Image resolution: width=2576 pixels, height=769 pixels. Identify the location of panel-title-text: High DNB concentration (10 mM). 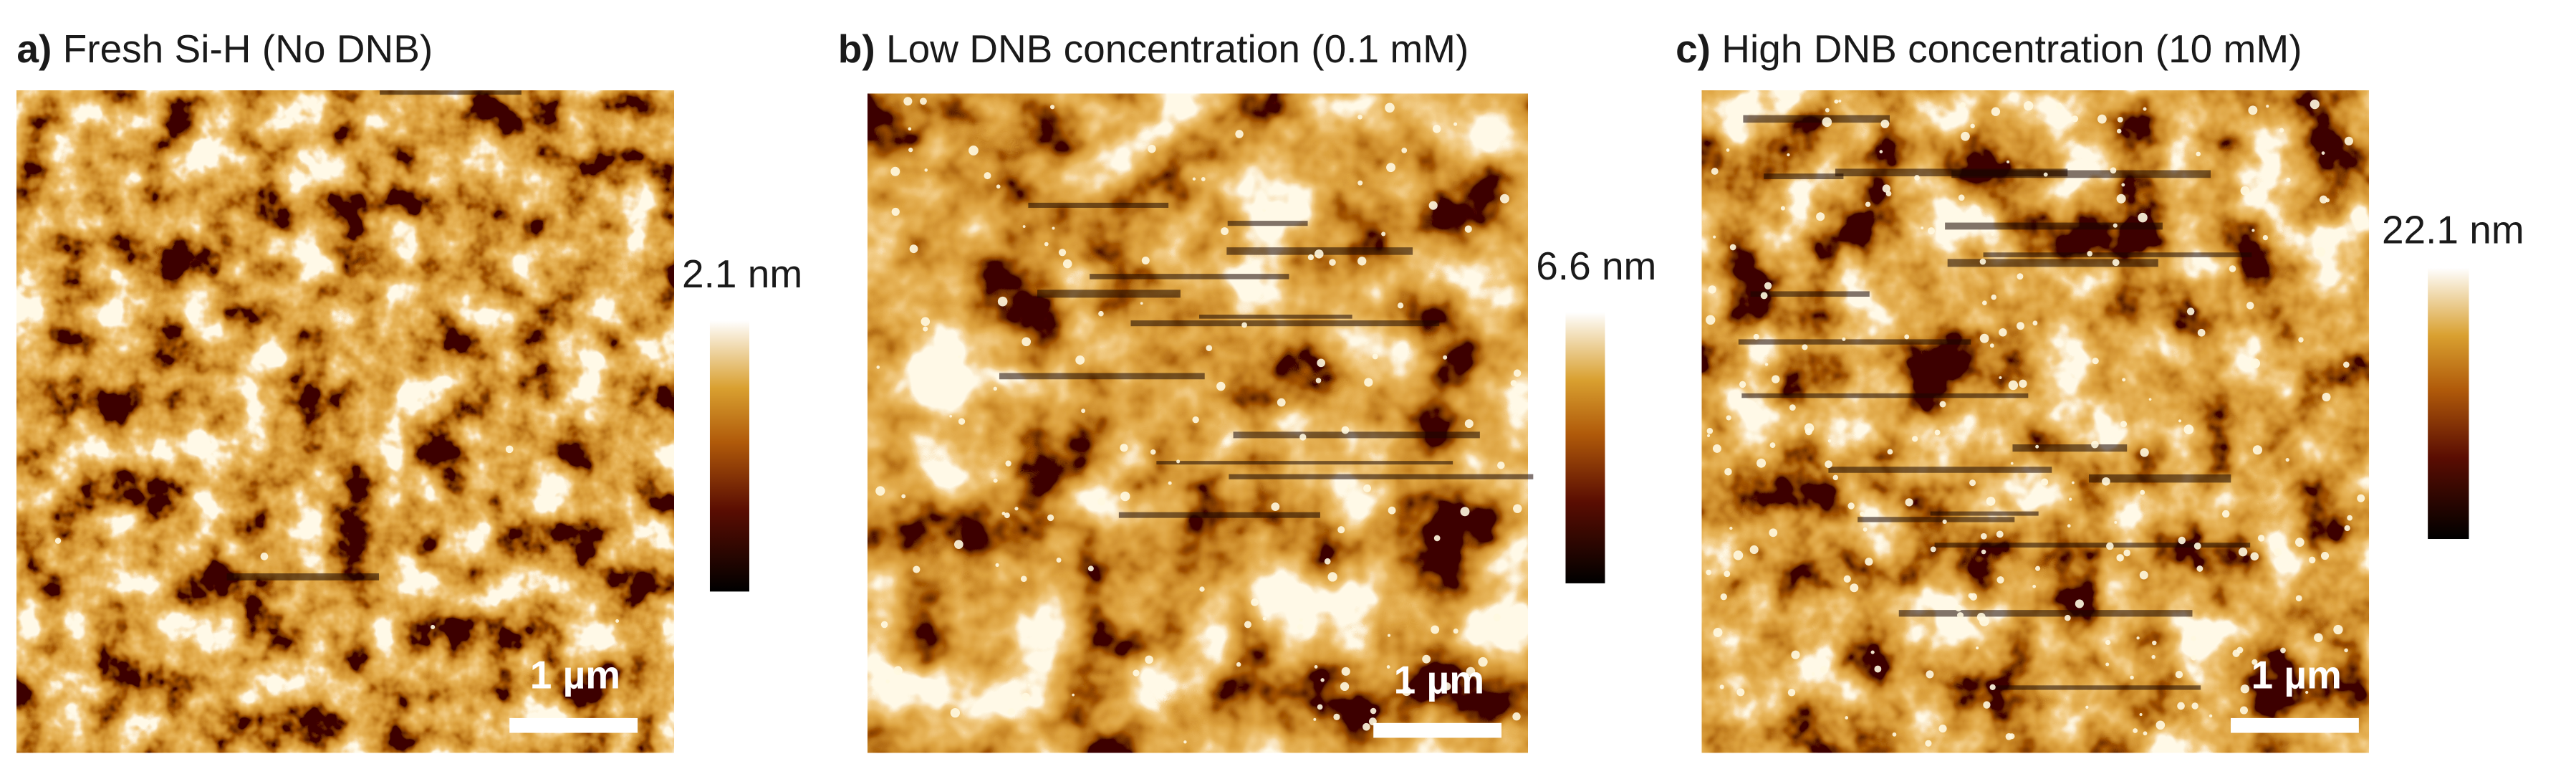
(2011, 49).